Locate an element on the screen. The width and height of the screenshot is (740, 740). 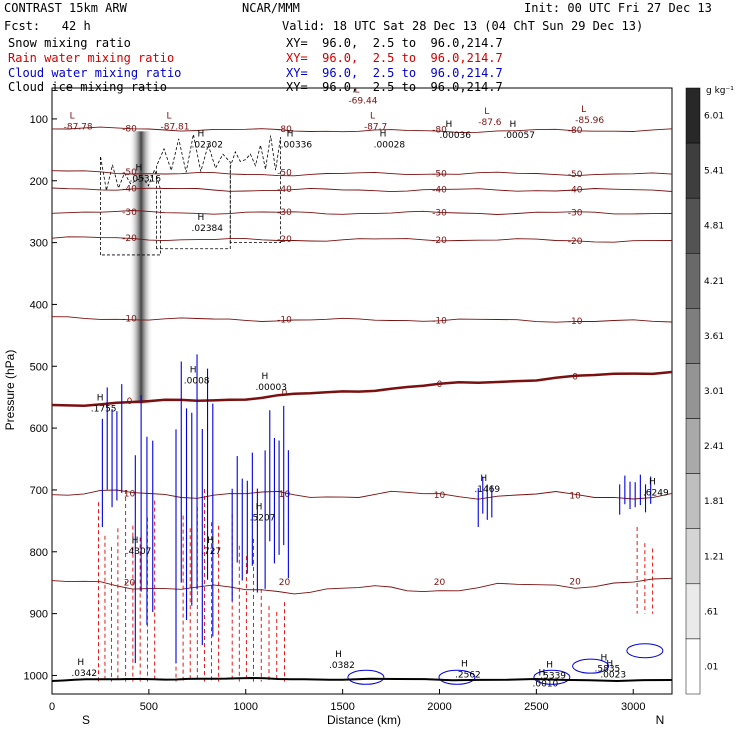
colorbar-unit: g kg⁻¹ is located at coordinates (720, 91).